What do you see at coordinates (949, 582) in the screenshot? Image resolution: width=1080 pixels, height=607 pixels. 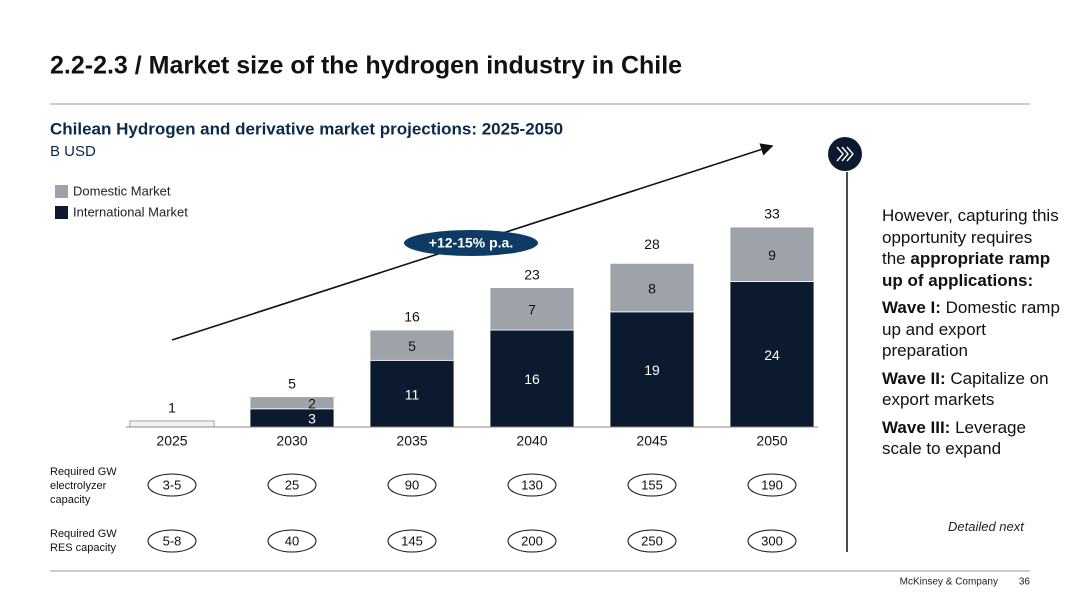 I see `footer-company: McKinsey & Company` at bounding box center [949, 582].